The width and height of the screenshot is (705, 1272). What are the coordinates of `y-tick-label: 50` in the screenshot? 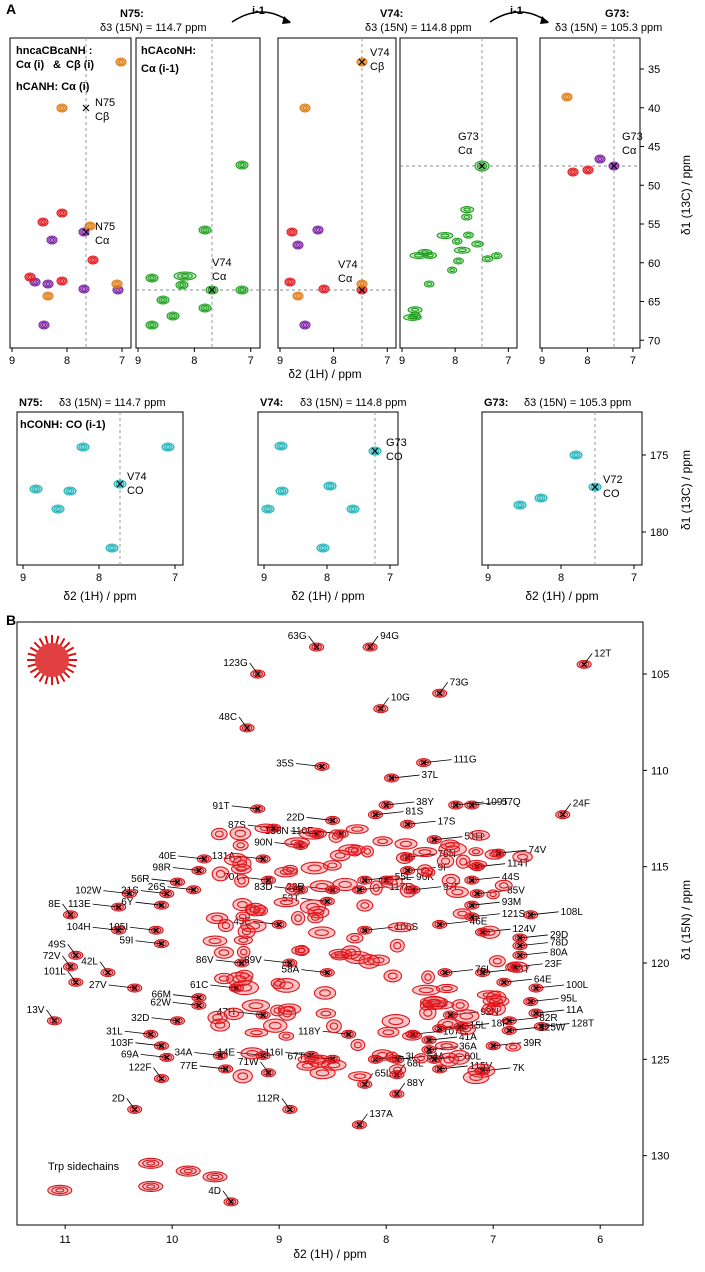 It's located at (654, 186).